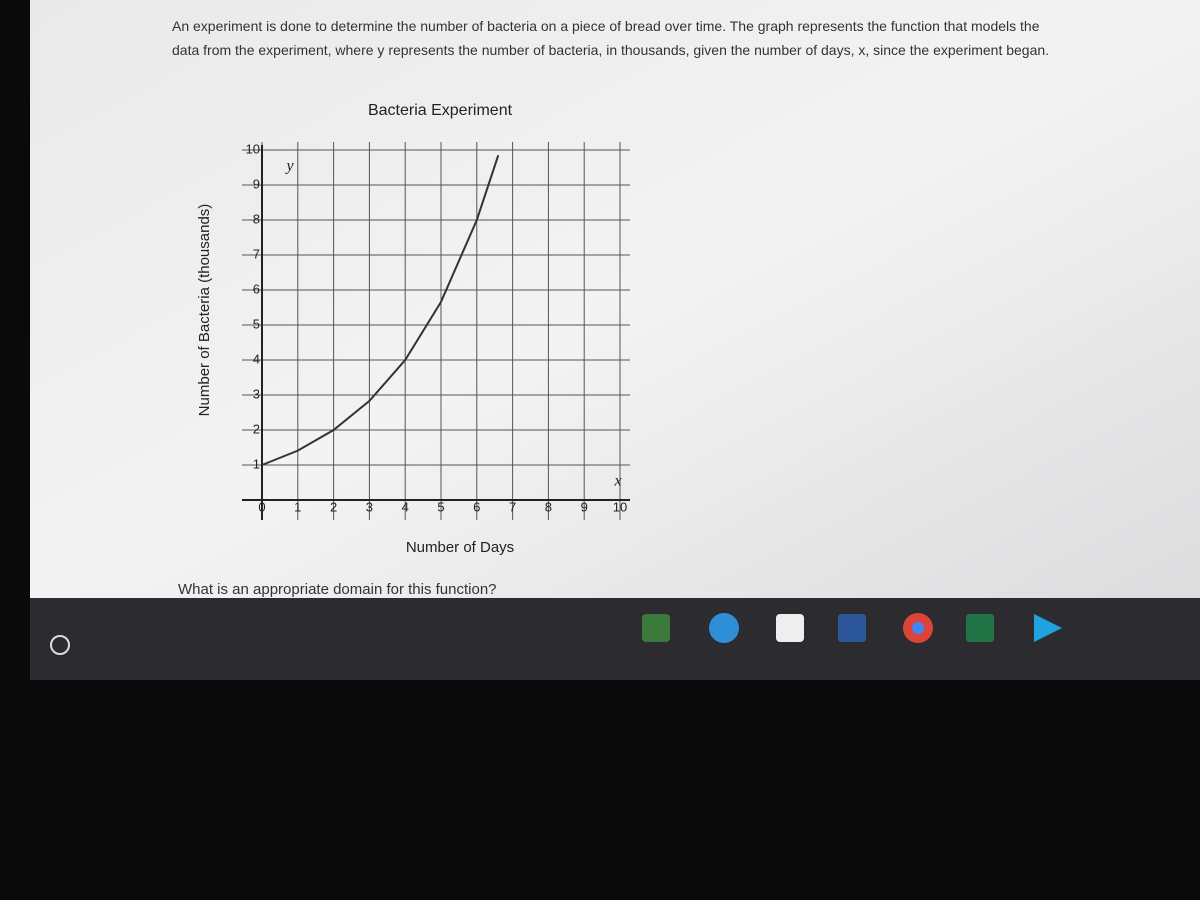 The height and width of the screenshot is (900, 1200). I want to click on y-tick-label: 1, so click(256, 463).